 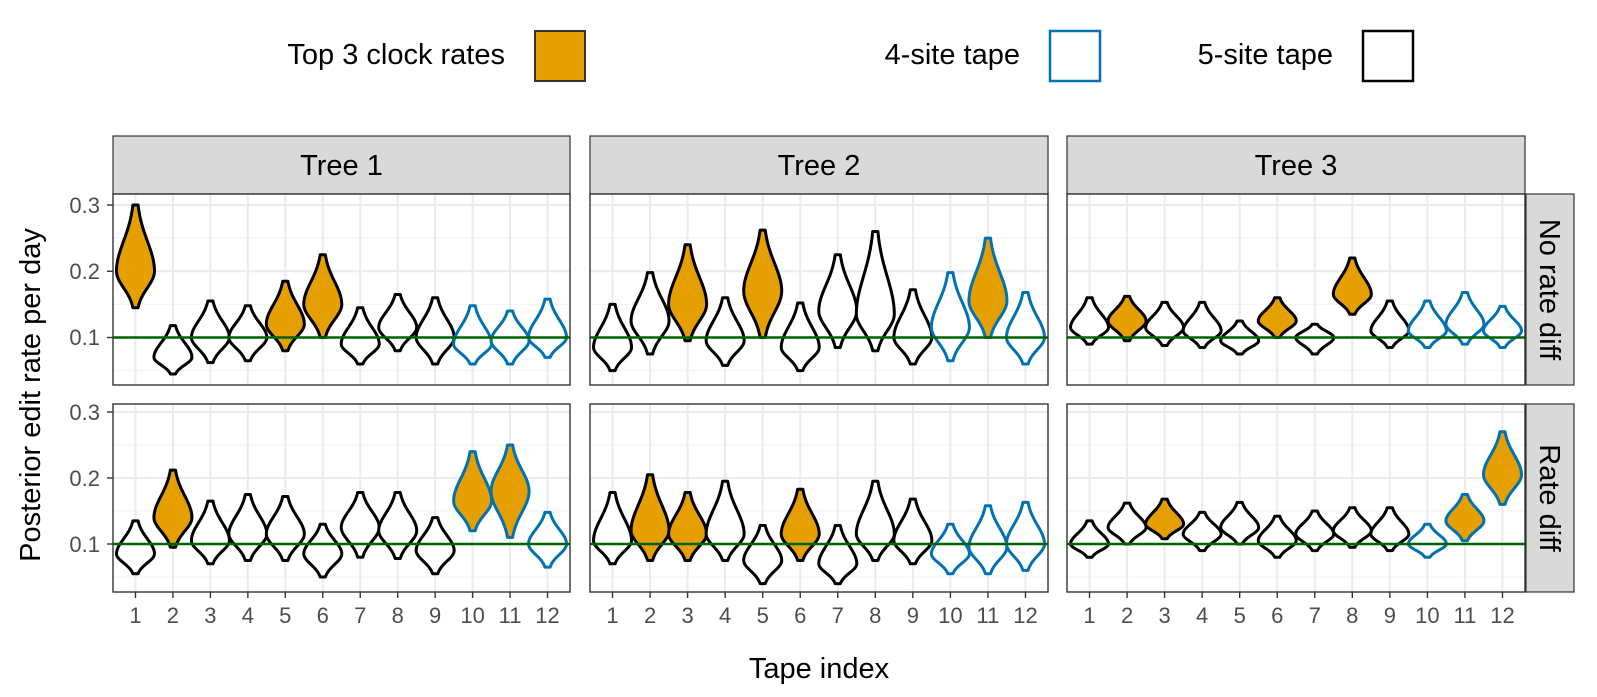 I want to click on panel-tree-2-rate-diff: 1 2 3 4 5 6 7 8 9 10 11 12, so click(x=819, y=515).